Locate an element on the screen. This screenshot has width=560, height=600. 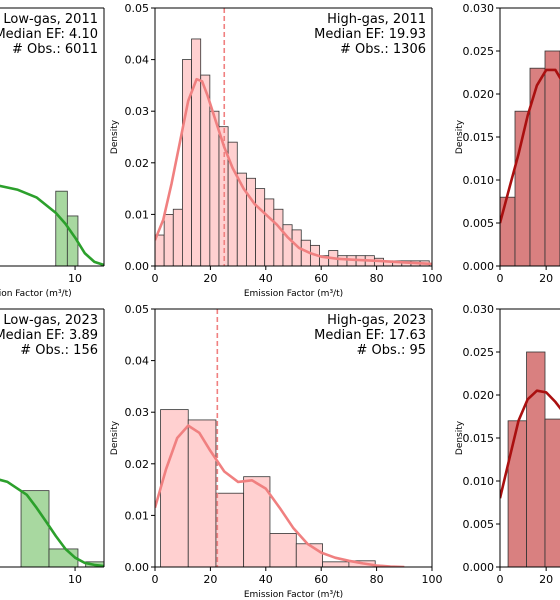
annotation-line: High-gas, 2023 is located at coordinates (376, 320).